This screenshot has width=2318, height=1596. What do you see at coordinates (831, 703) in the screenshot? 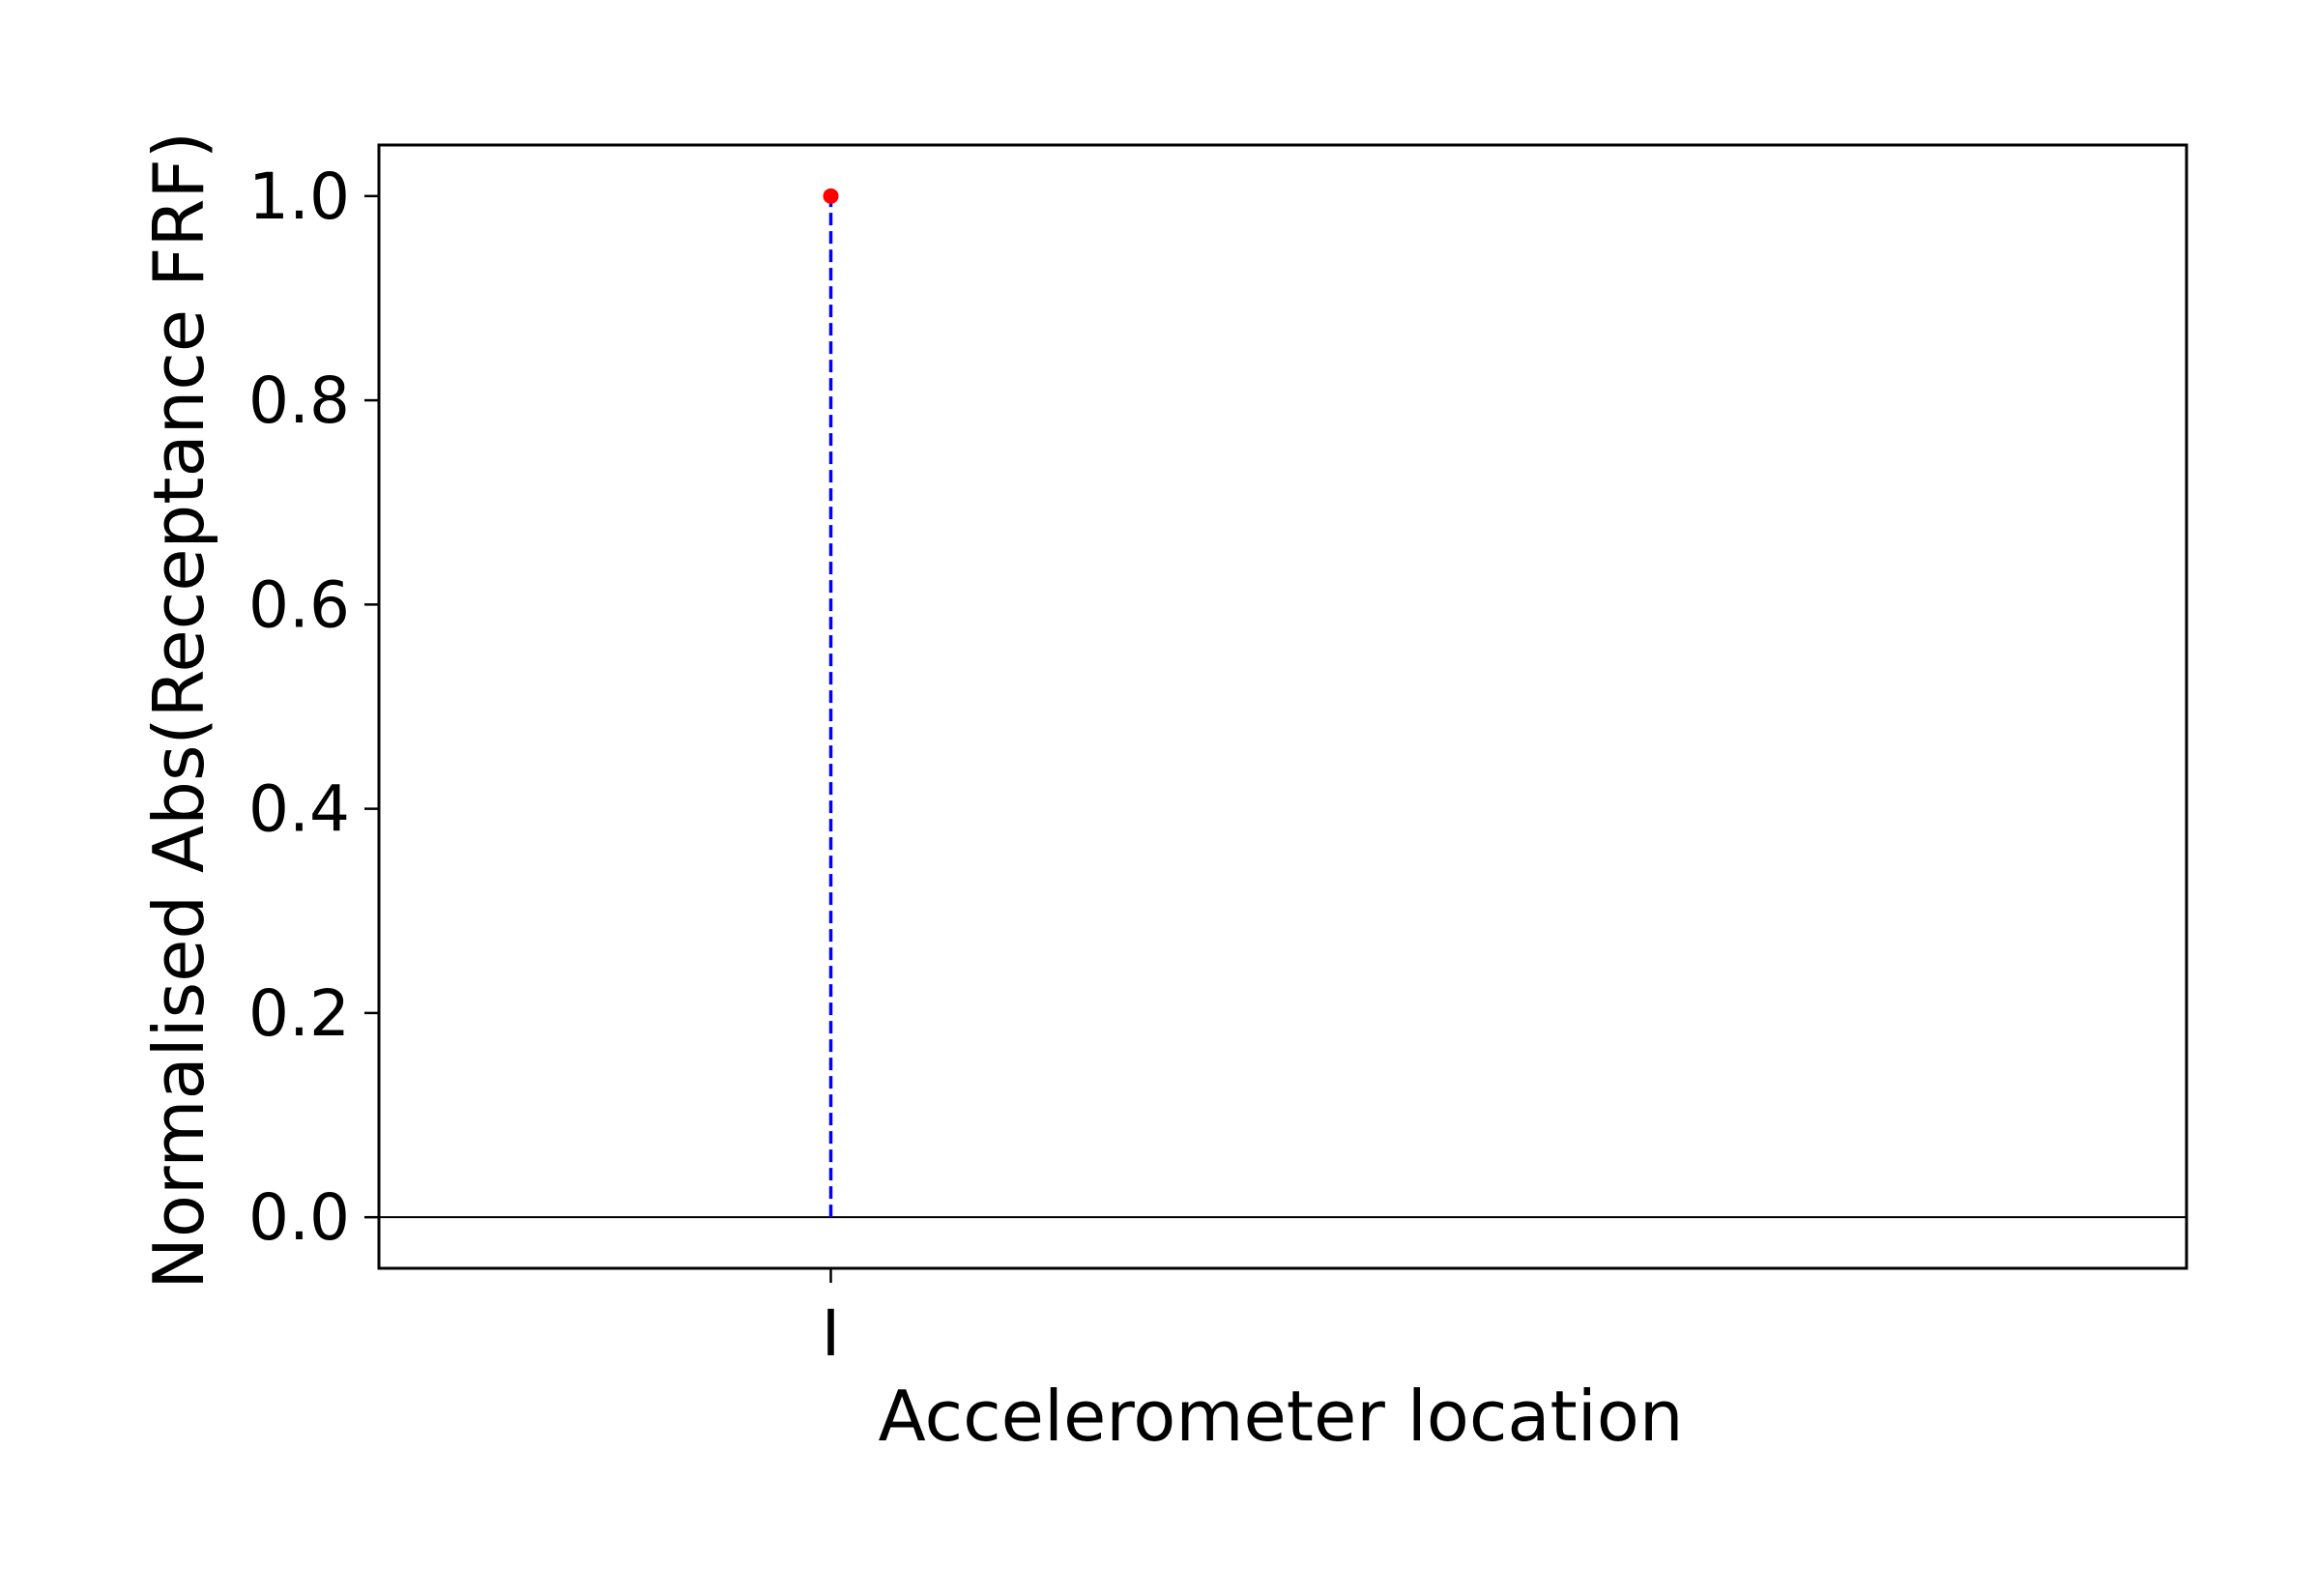
I see `stems-layer` at bounding box center [831, 703].